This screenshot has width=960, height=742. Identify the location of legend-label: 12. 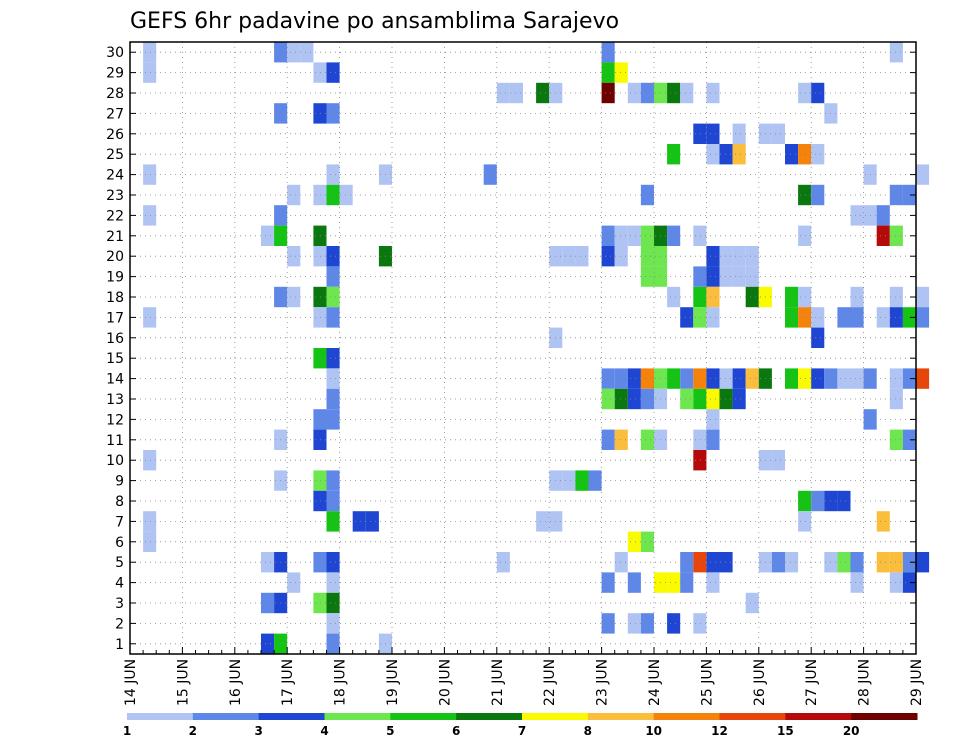
(719, 731).